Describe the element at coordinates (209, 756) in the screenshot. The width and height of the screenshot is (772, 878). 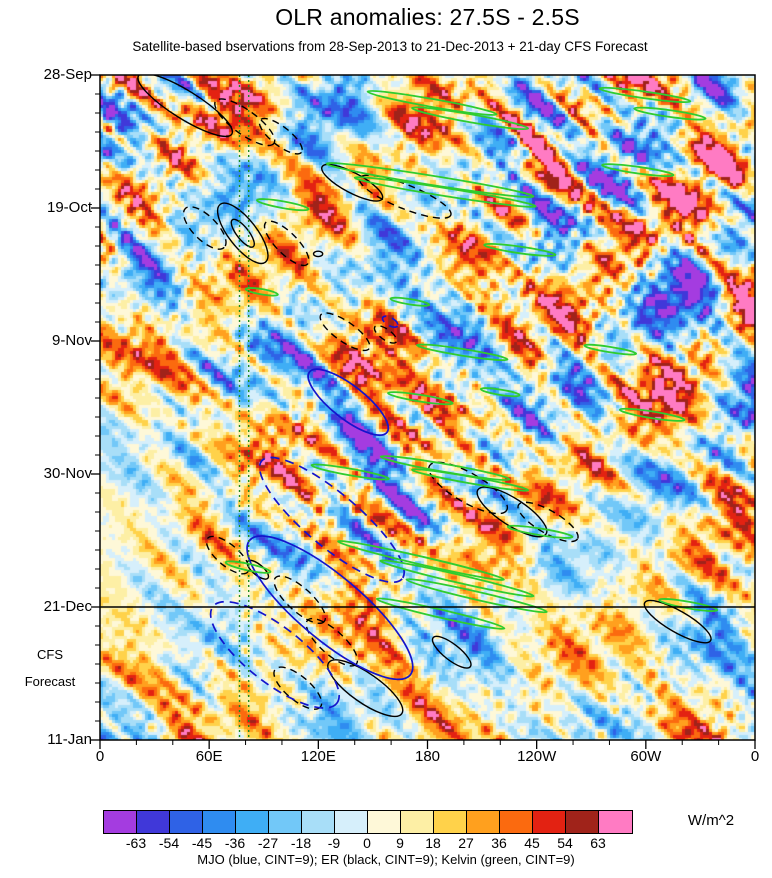
I see `x-axis-tick-label: 60E` at that location.